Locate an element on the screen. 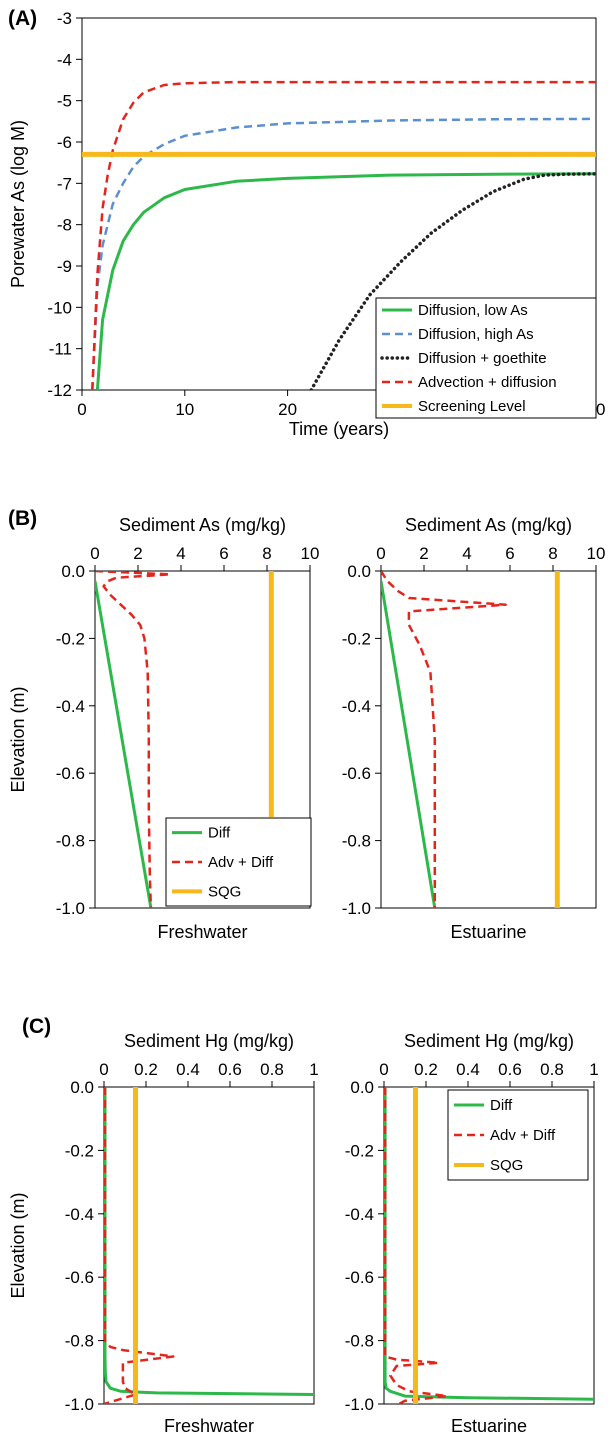 The height and width of the screenshot is (1438, 613). y-axis-label: Porewater As (log M) is located at coordinates (18, 204).